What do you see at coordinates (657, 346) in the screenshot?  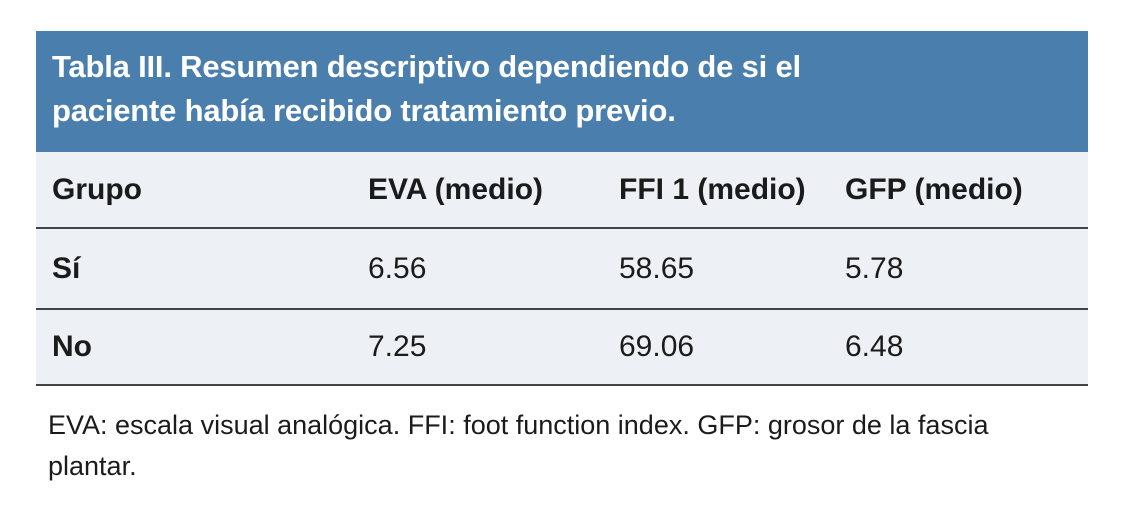 I see `table-cell-ffi1: 69.06` at bounding box center [657, 346].